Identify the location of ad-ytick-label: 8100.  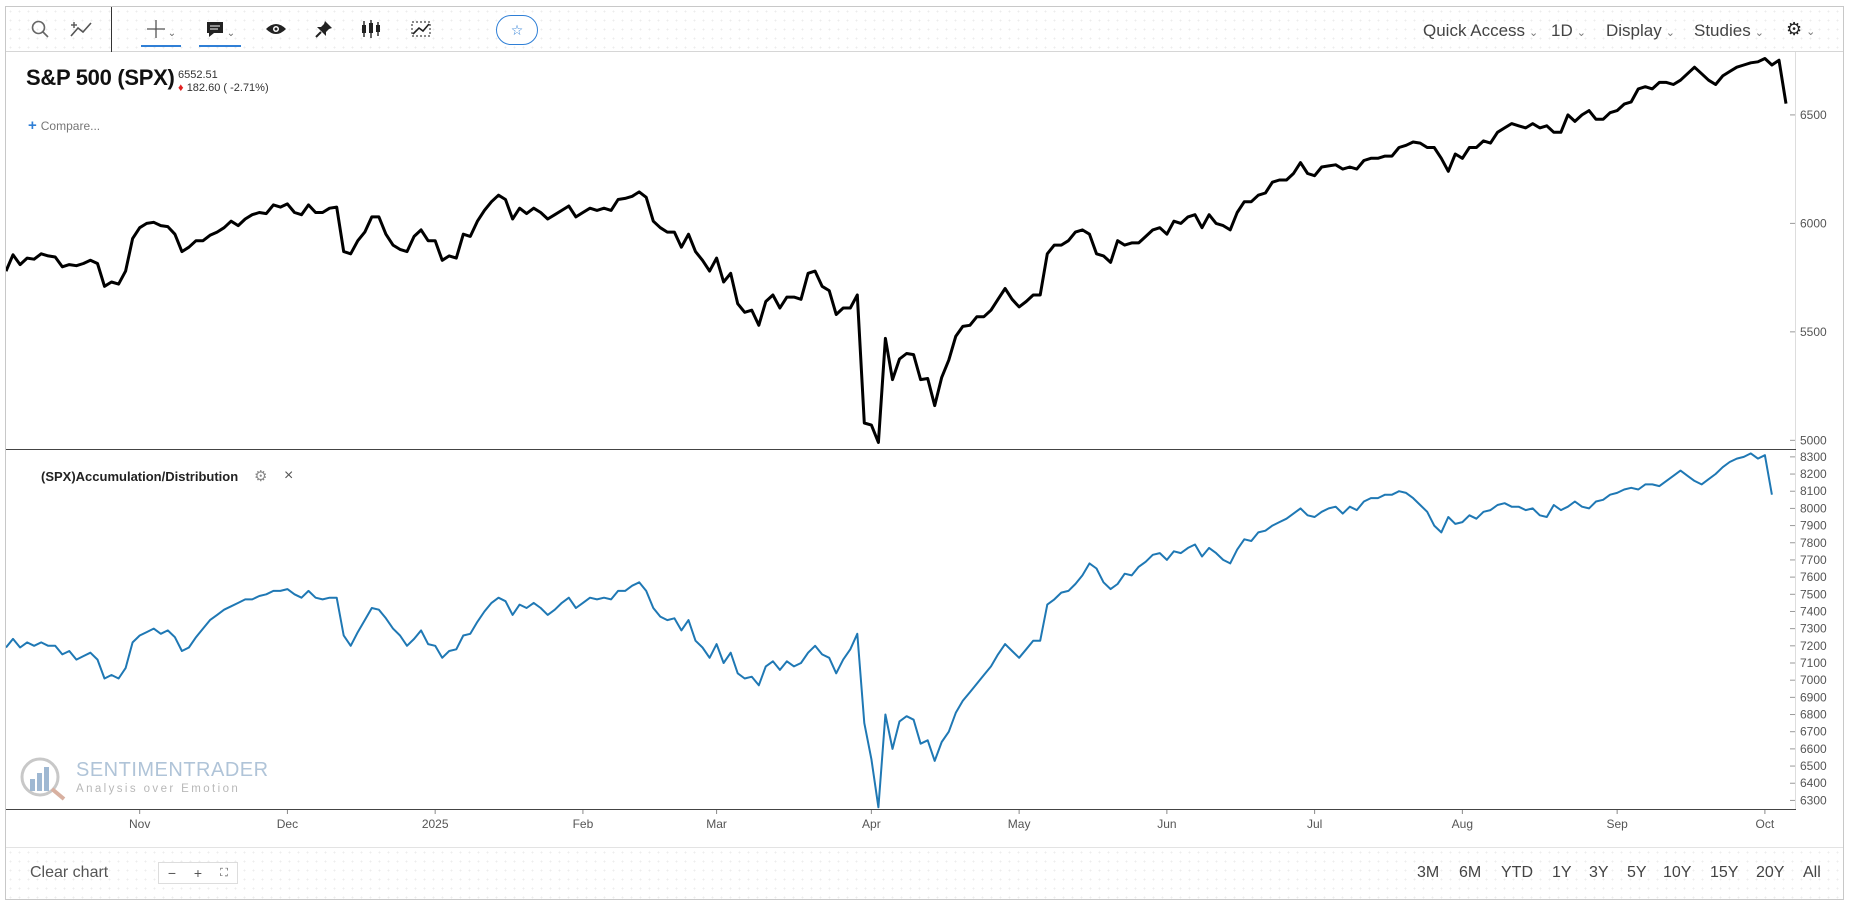
(1813, 491).